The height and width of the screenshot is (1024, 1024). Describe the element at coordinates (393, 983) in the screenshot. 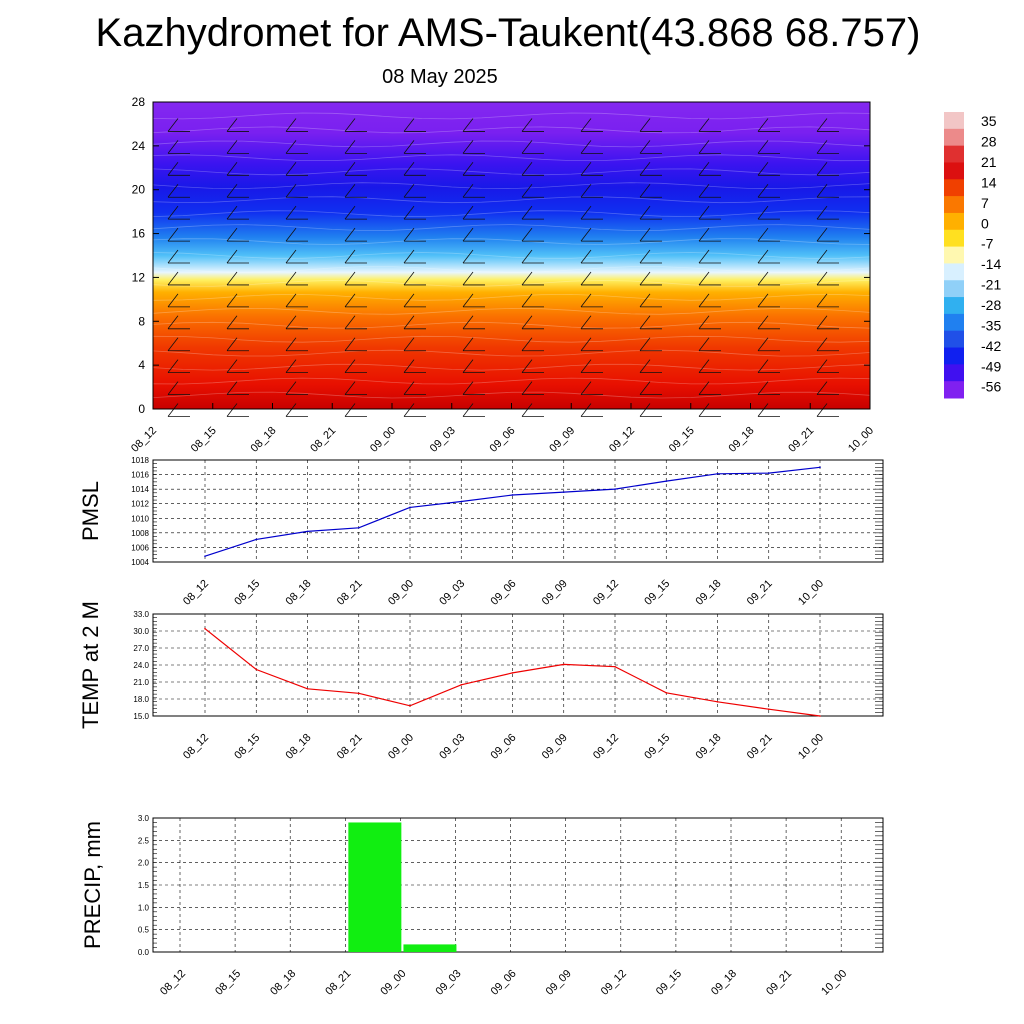

I see `precip-xtick-label: 09_00` at that location.